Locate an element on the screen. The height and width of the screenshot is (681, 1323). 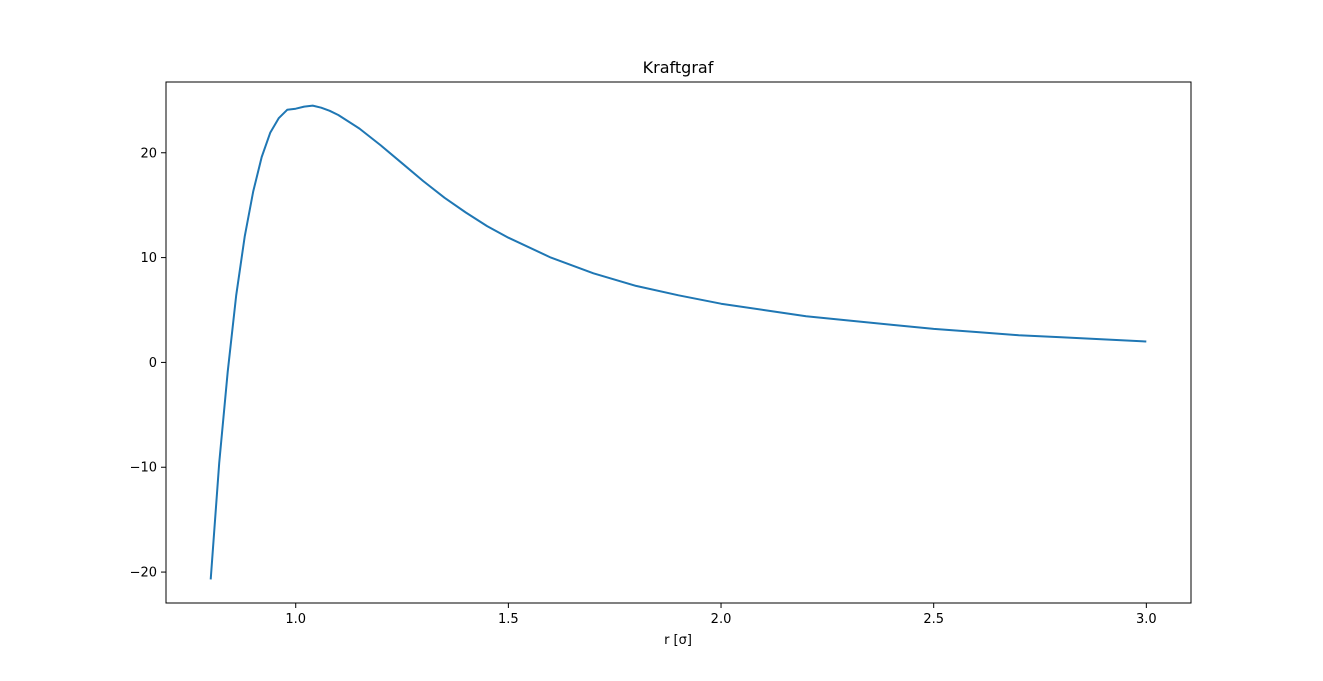
x-tick-label: 1.0 is located at coordinates (295, 619).